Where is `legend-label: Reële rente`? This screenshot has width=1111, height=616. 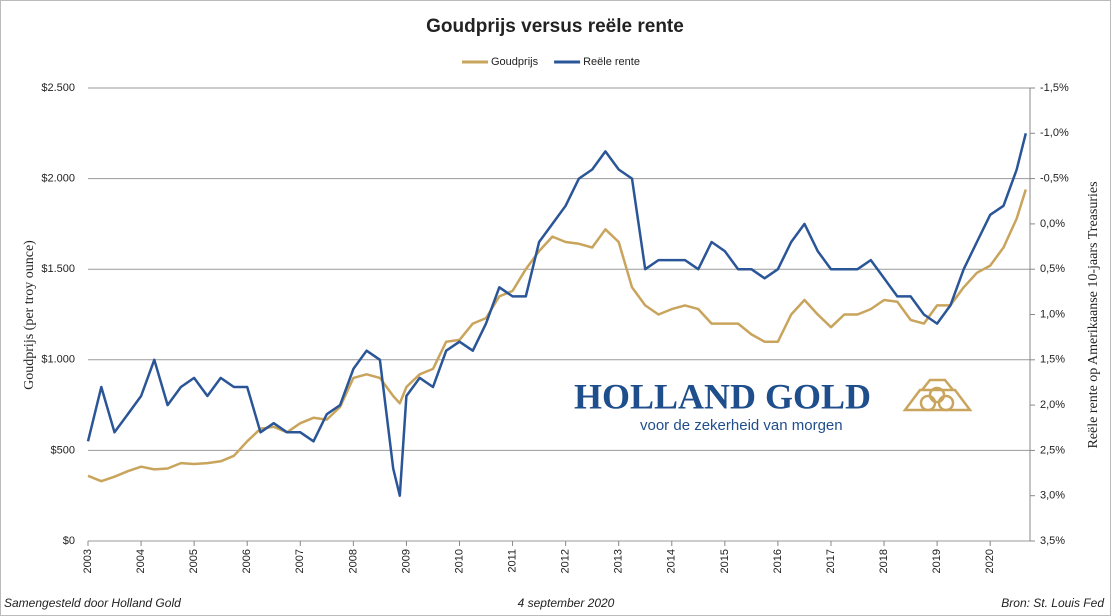 legend-label: Reële rente is located at coordinates (611, 62).